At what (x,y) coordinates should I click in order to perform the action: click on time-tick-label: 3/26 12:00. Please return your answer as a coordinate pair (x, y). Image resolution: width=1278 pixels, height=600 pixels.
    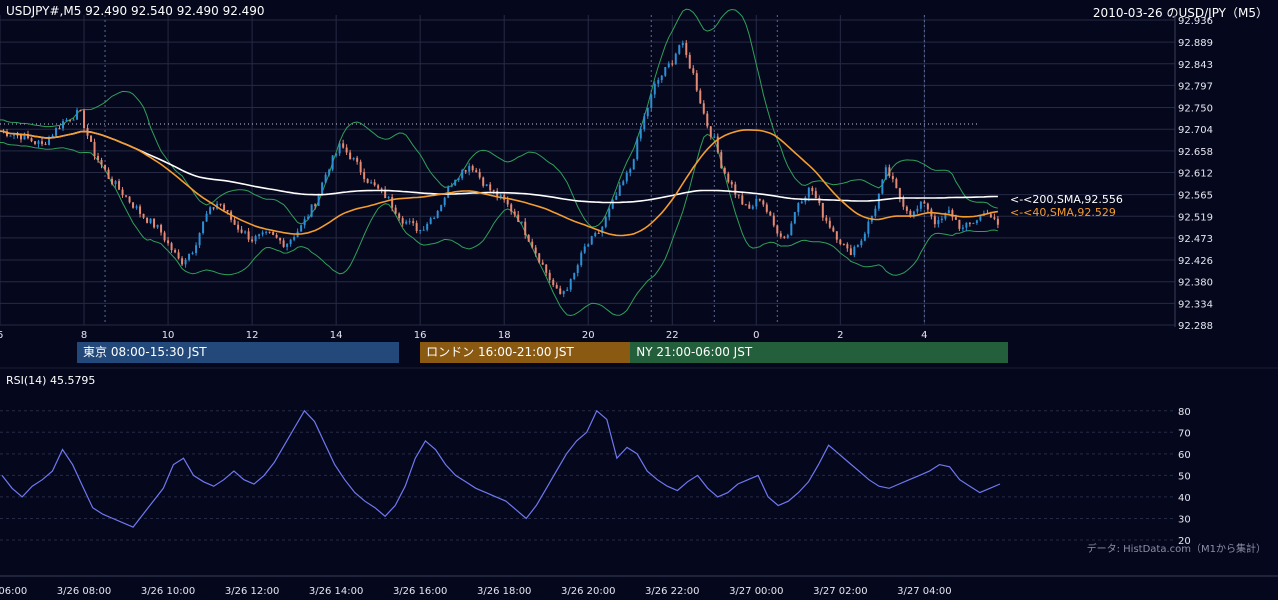
    Looking at the image, I should click on (252, 591).